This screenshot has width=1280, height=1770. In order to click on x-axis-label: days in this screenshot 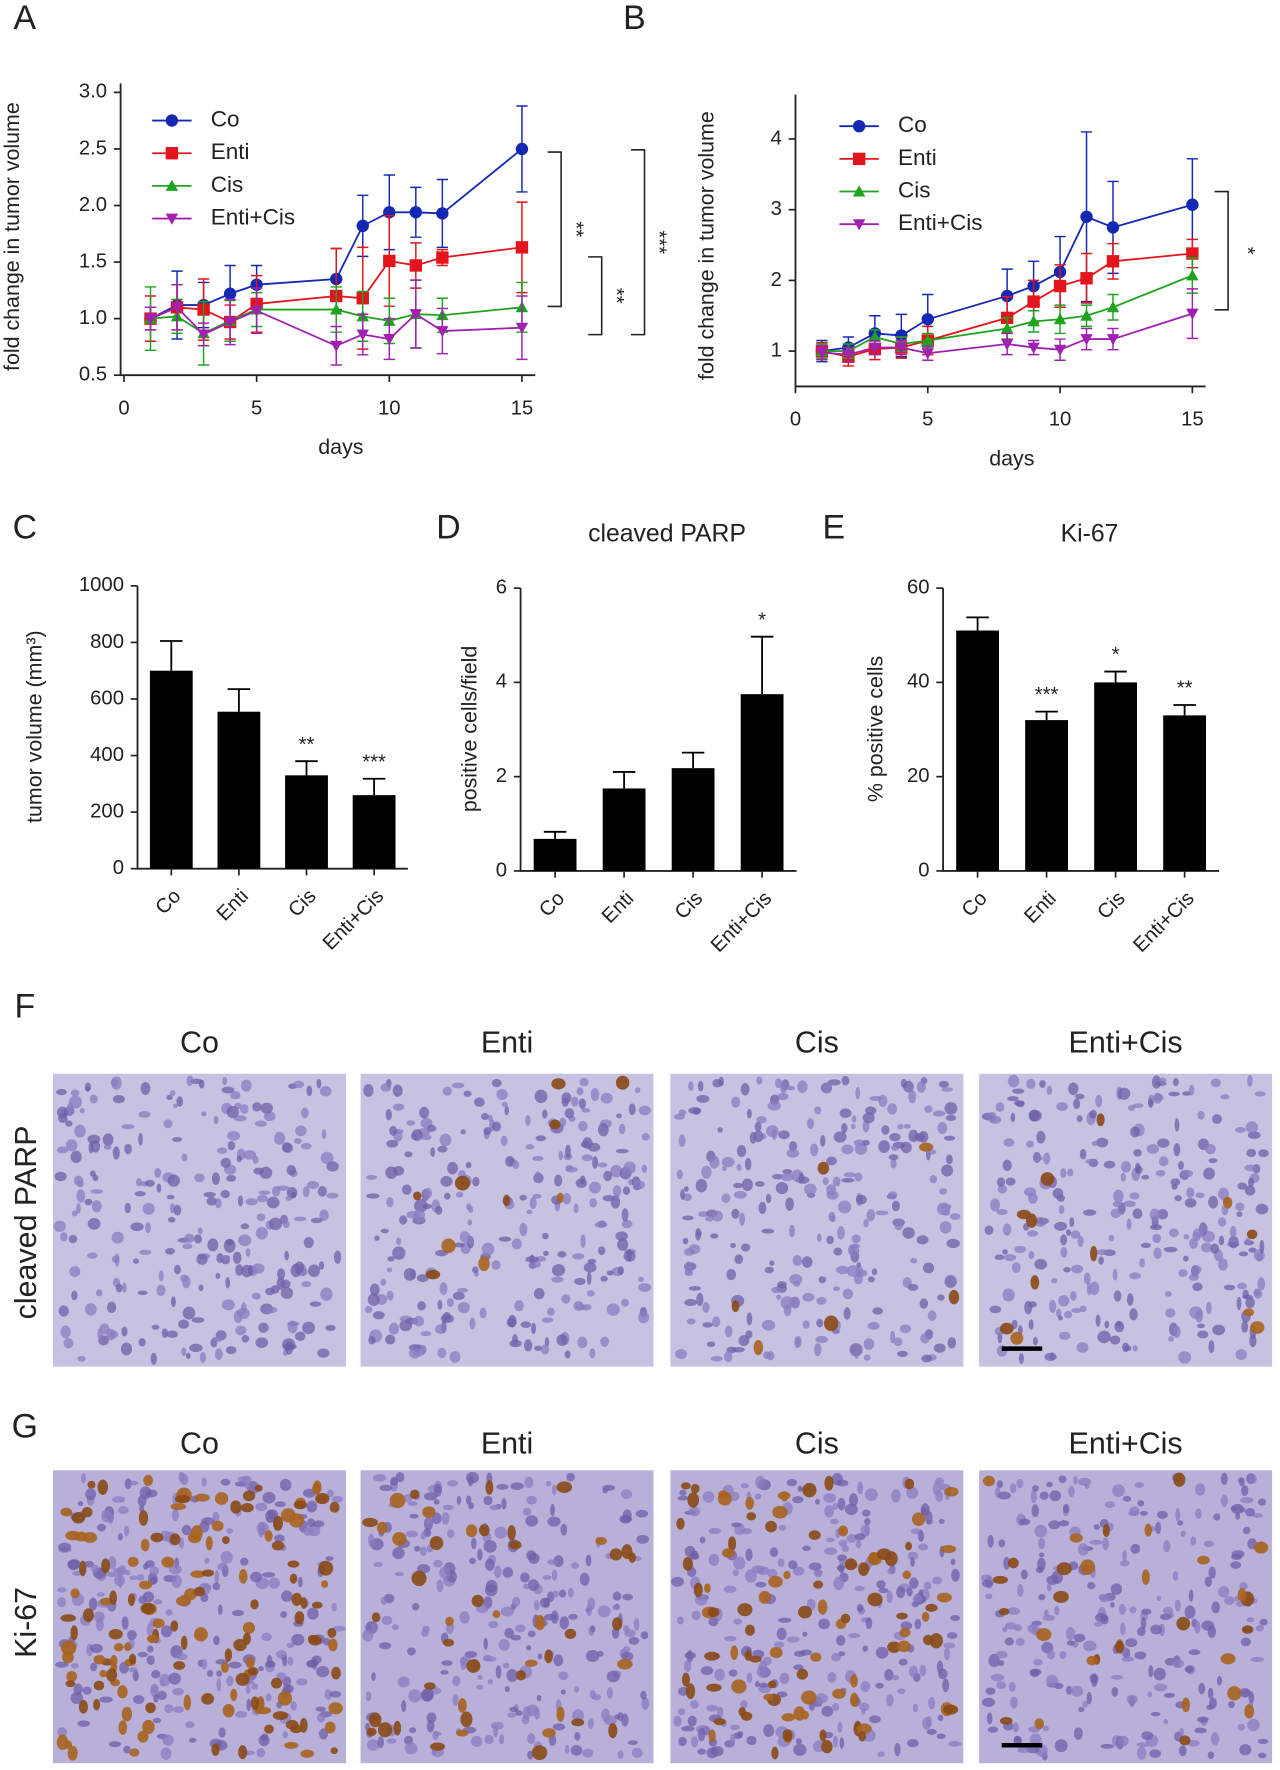, I will do `click(340, 447)`.